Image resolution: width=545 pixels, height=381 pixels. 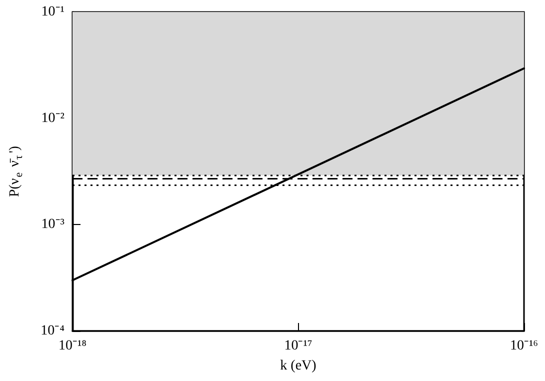 What do you see at coordinates (52, 12) in the screenshot?
I see `y-tick-label: 10⁻¹` at bounding box center [52, 12].